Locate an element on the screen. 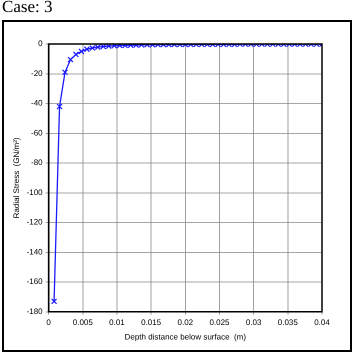  chart-title: Case: 3 is located at coordinates (27, 8).